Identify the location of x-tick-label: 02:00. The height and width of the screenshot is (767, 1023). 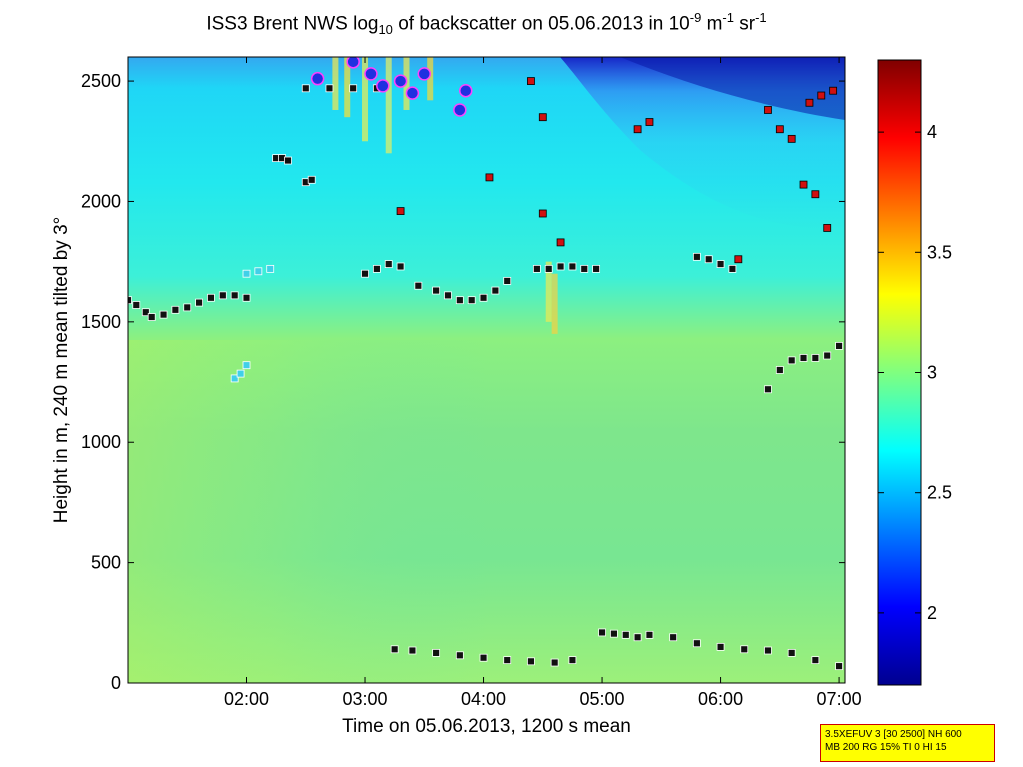
(246, 699).